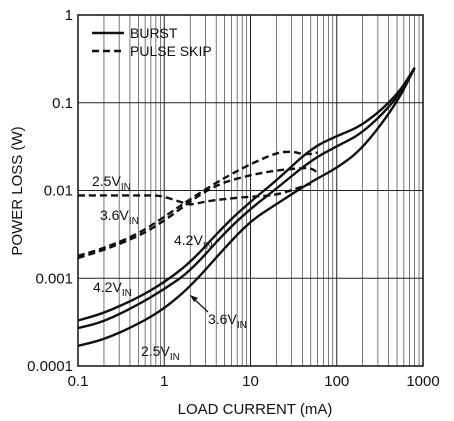 Image resolution: width=454 pixels, height=421 pixels. Describe the element at coordinates (171, 51) in the screenshot. I see `legend-label-pulse-skip: PULSE SKIP` at that location.